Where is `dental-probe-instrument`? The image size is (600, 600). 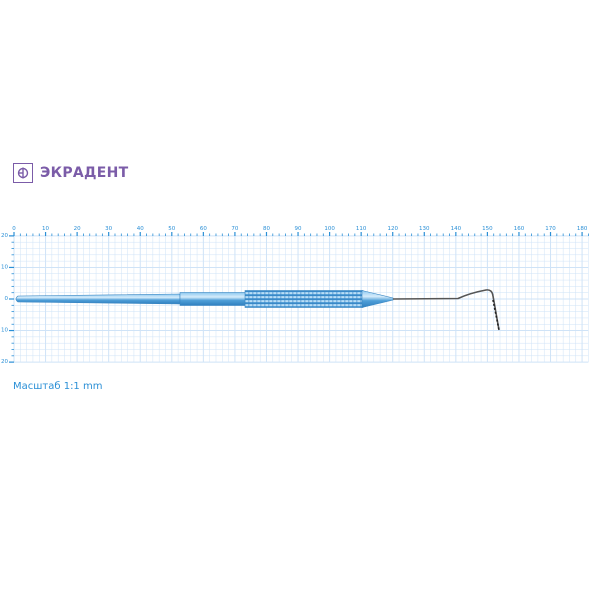 dental-probe-instrument is located at coordinates (257, 310).